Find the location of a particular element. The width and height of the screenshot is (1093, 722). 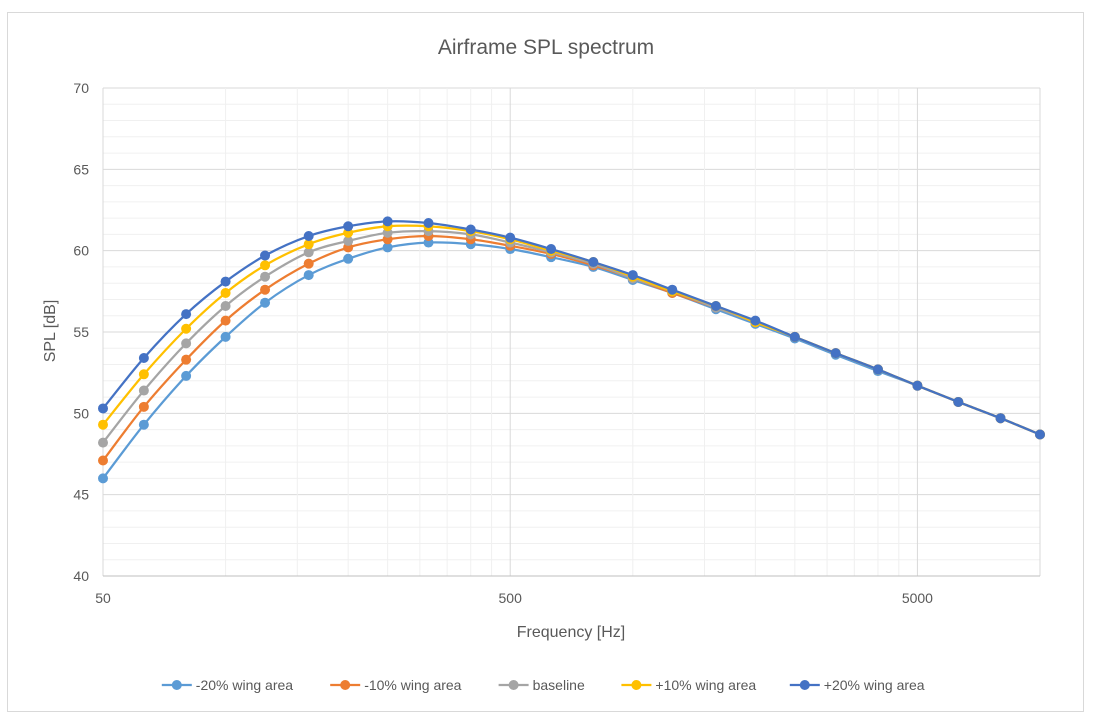

y-tick-label: 65 is located at coordinates (81, 169).